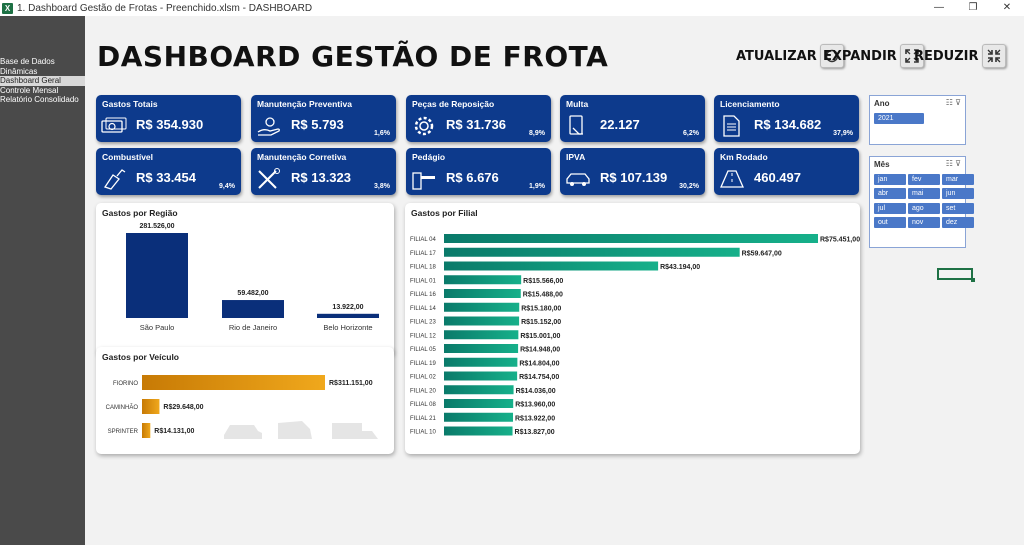  I want to click on kpi-km-rodado: Km Rodado 460.497, so click(786, 171).